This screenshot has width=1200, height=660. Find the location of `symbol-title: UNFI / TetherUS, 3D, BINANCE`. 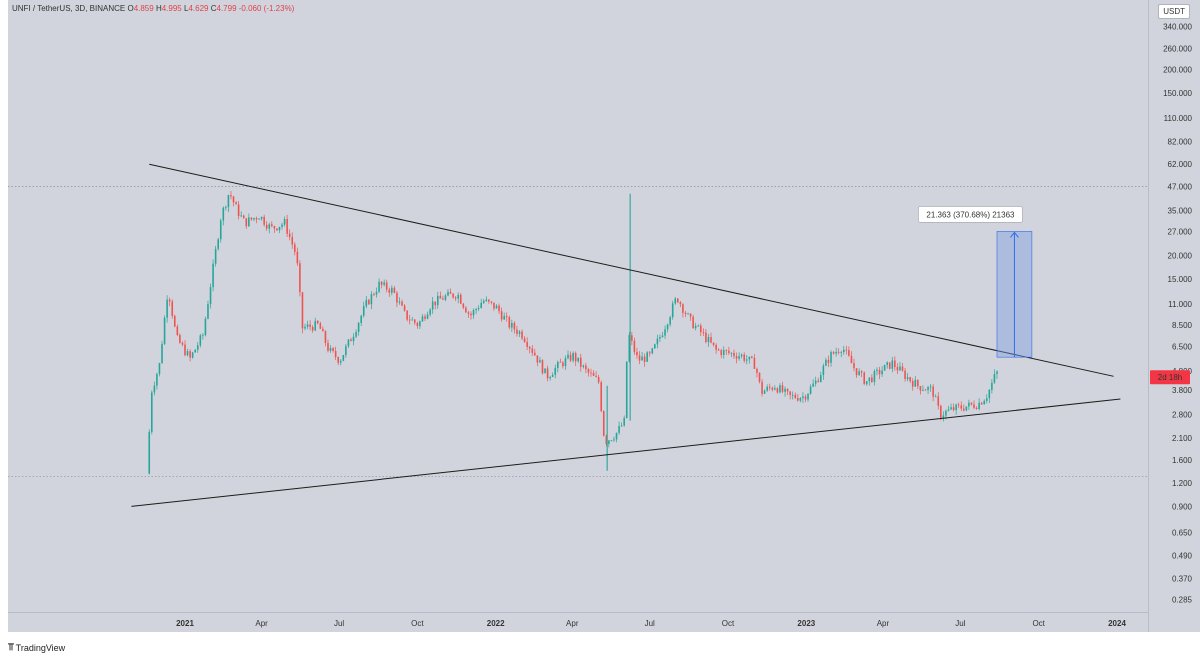

symbol-title: UNFI / TetherUS, 3D, BINANCE is located at coordinates (69, 8).